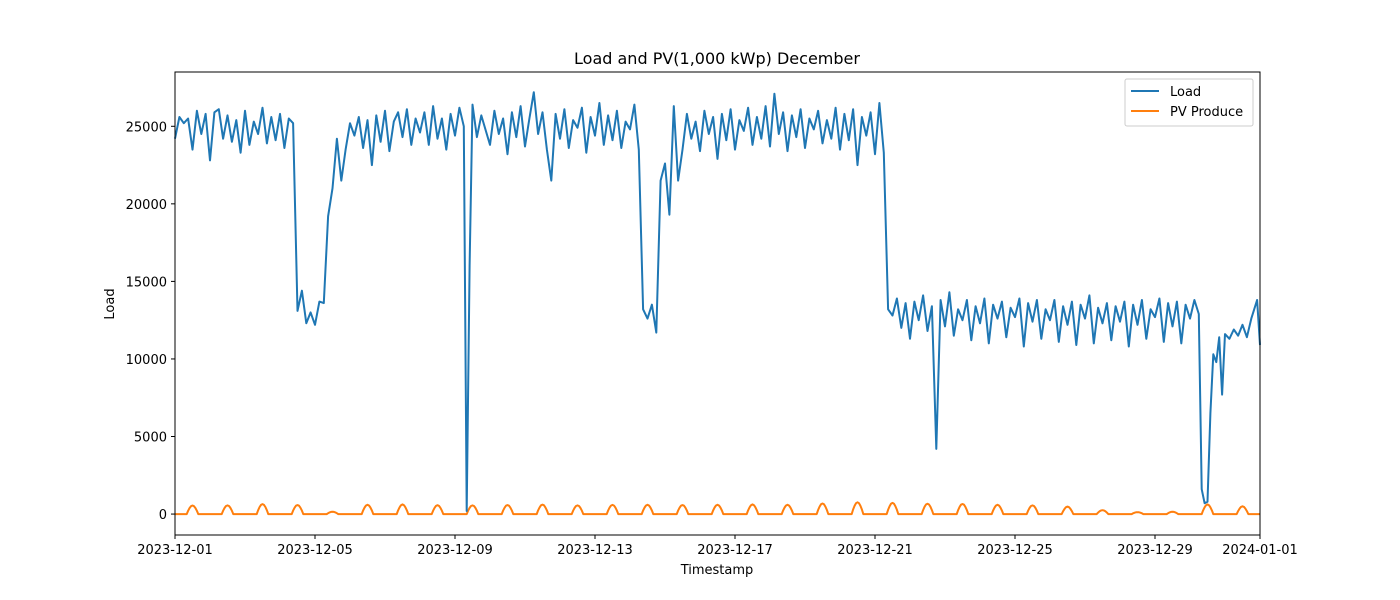 The height and width of the screenshot is (600, 1400). I want to click on chart-title: Load and PV(1,000 kWp) December, so click(717, 58).